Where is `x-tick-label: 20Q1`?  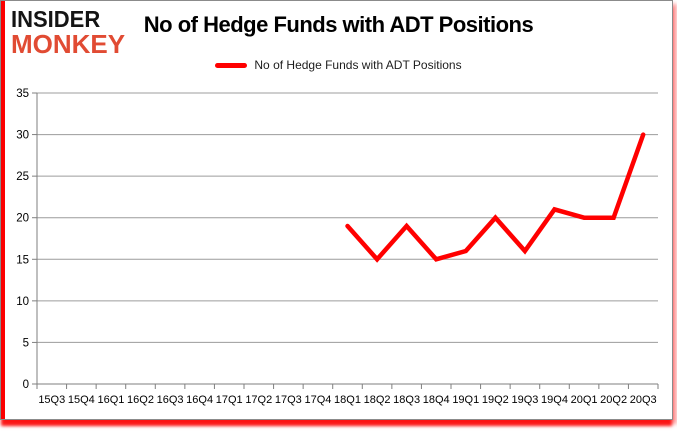 x-tick-label: 20Q1 is located at coordinates (584, 400).